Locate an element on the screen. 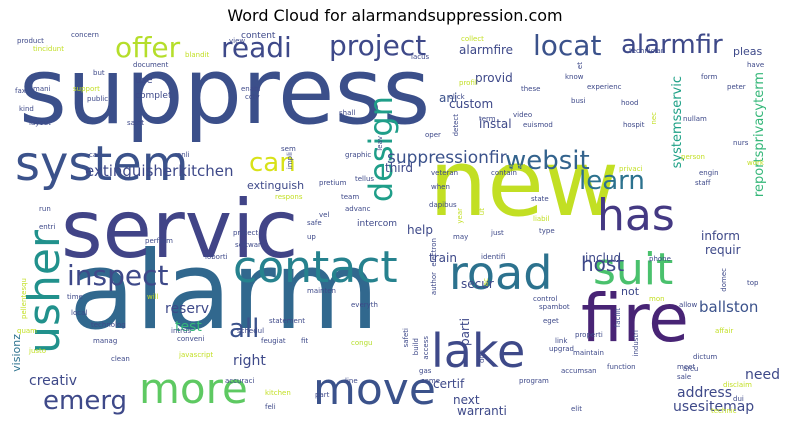 The image size is (790, 427). word-reserv: reserv is located at coordinates (187, 309).